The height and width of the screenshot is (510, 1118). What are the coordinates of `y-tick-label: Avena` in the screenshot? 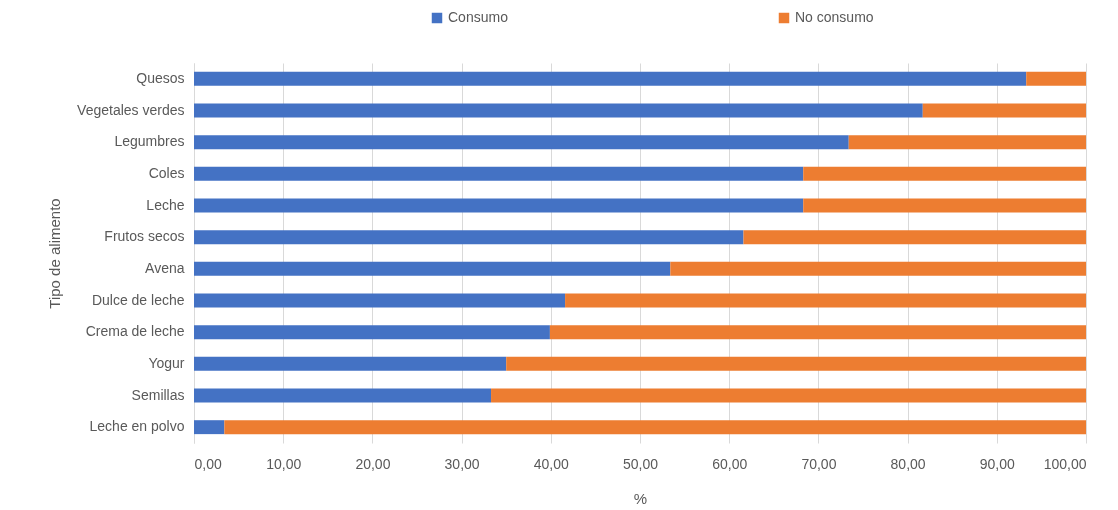 It's located at (165, 267).